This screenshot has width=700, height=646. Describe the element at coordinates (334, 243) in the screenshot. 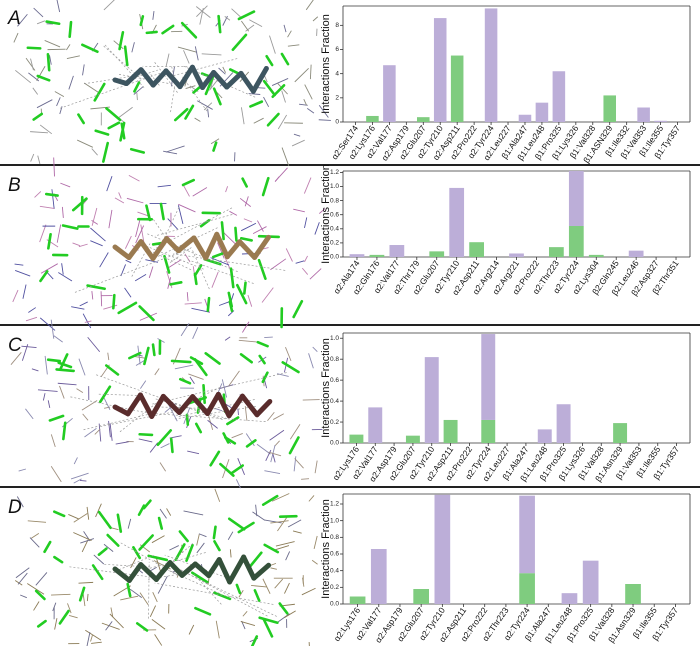

I see `y-tick-label: 0.2` at that location.